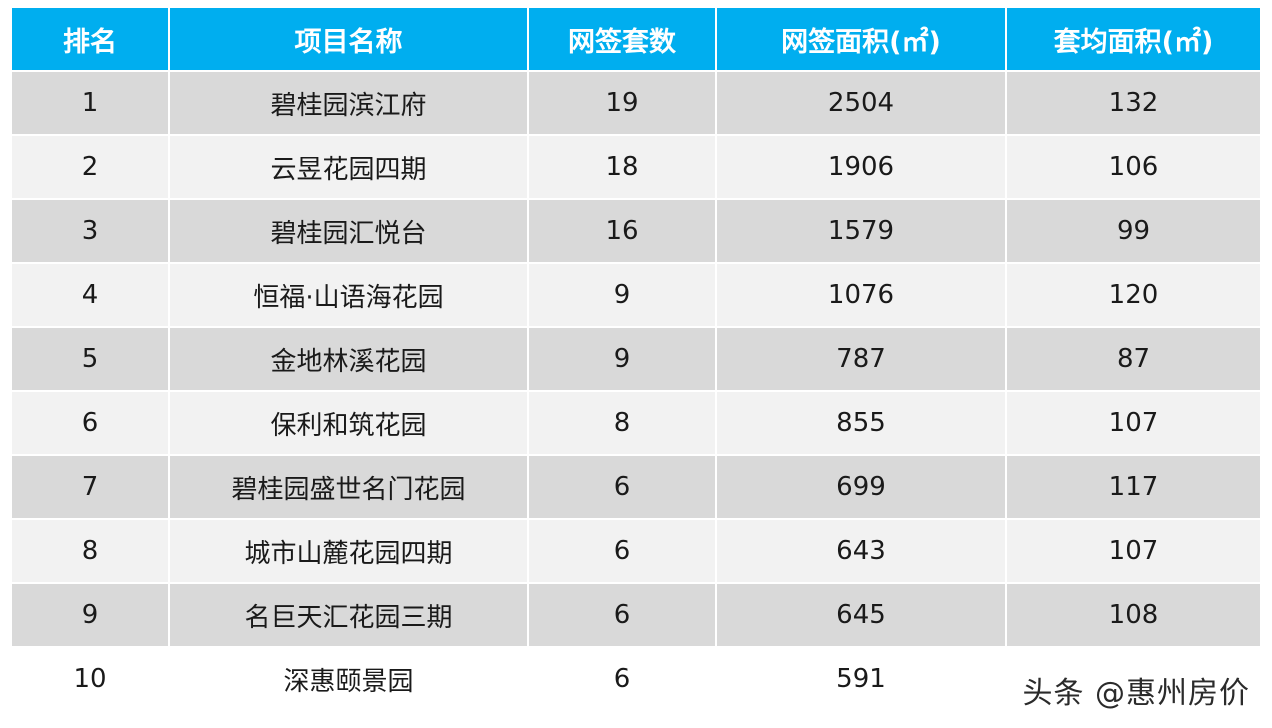  Describe the element at coordinates (1133, 488) in the screenshot. I see `cell-average-area: 117` at that location.